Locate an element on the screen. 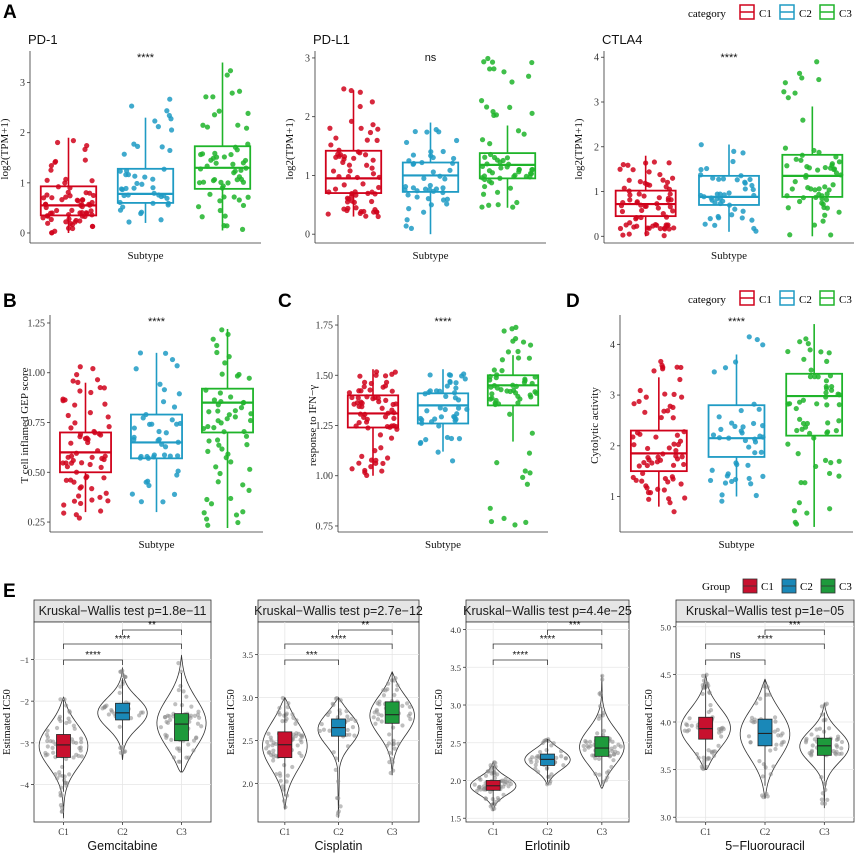 Image resolution: width=858 pixels, height=856 pixels. legend-label-c2: C2 is located at coordinates (805, 300).